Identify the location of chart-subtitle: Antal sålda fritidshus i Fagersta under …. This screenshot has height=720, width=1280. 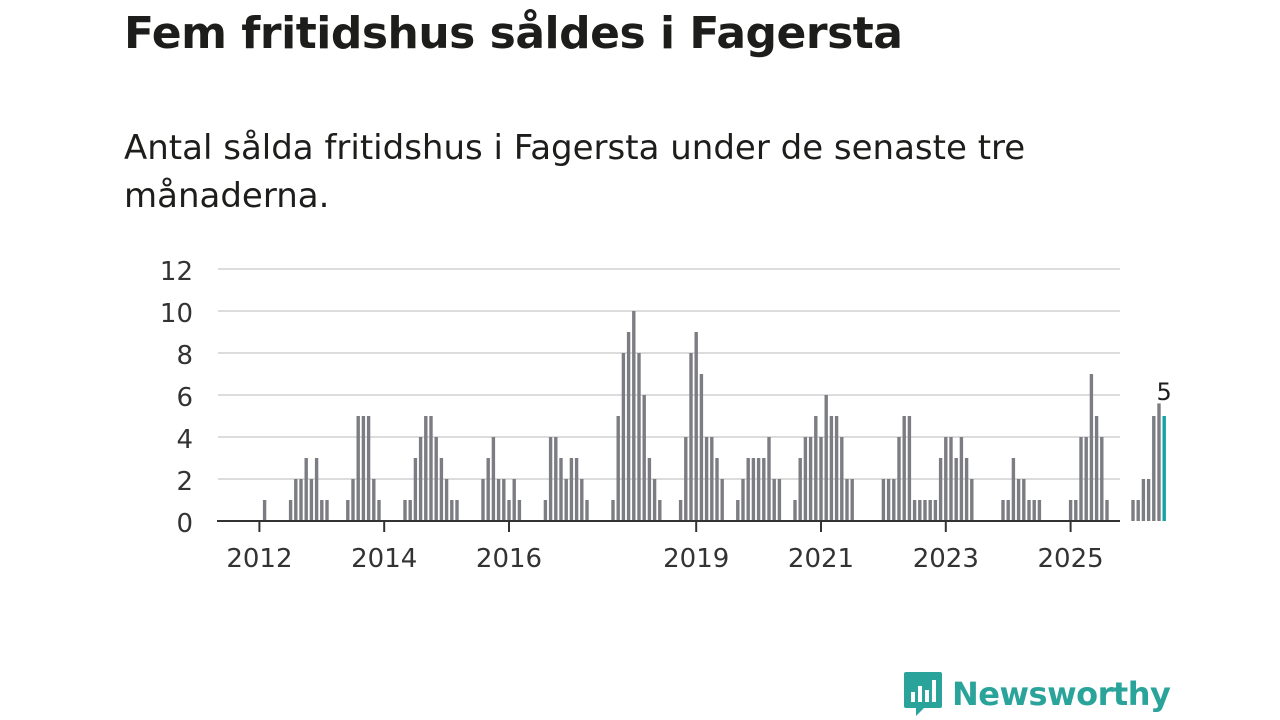
(575, 172).